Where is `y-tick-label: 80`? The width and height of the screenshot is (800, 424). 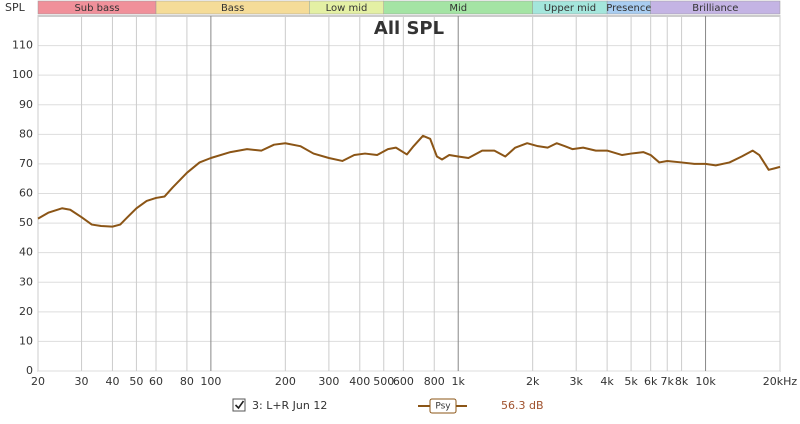 y-tick-label: 80 is located at coordinates (26, 133).